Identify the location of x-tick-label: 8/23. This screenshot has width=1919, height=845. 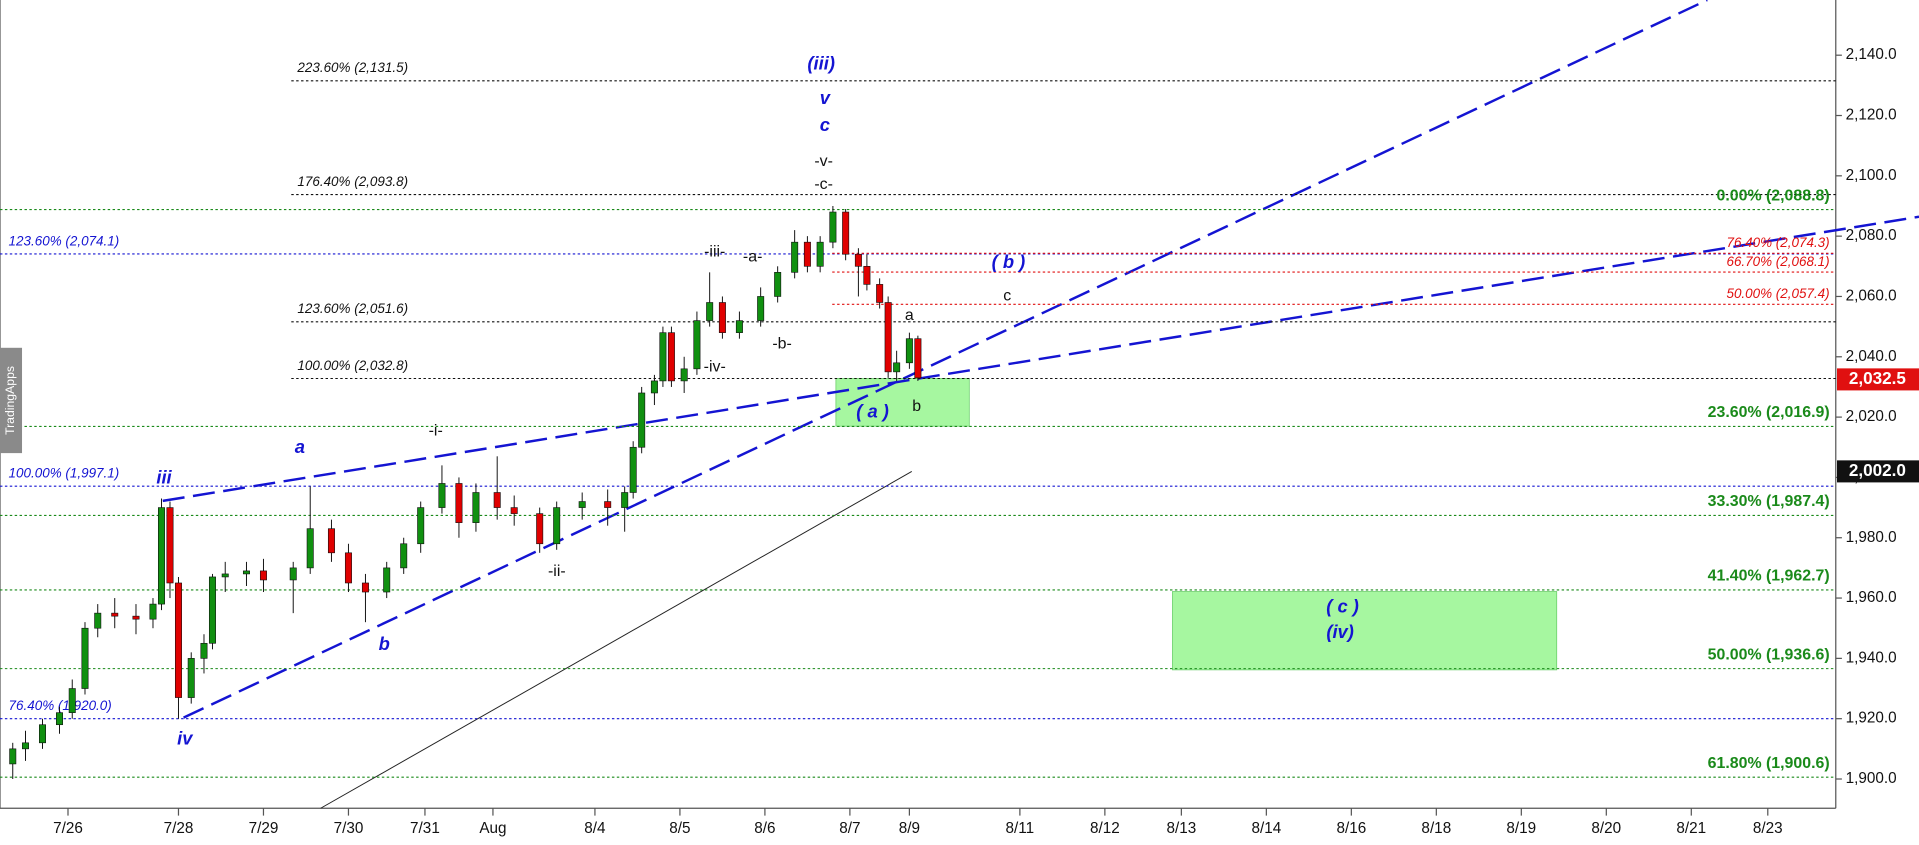
(1768, 828).